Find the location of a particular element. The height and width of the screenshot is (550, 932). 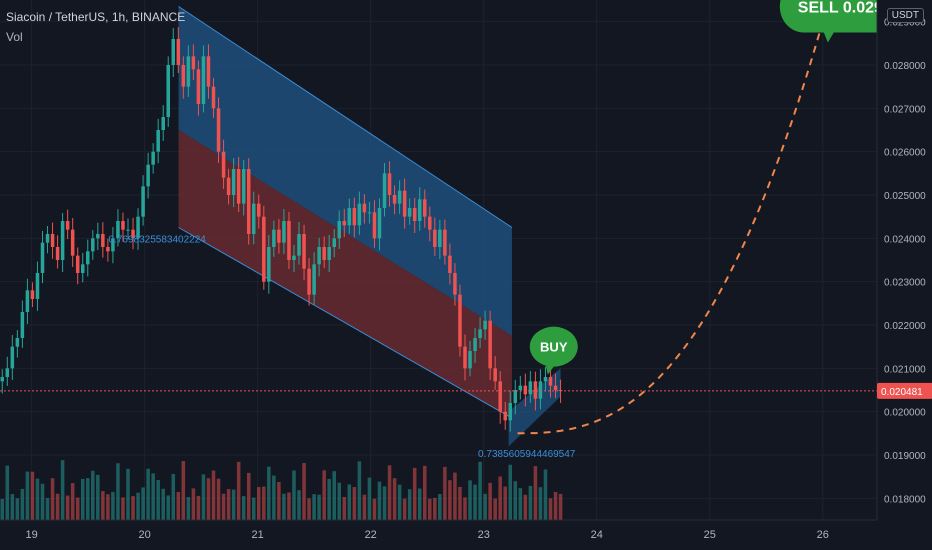

price-axis-panel is located at coordinates (904, 260).